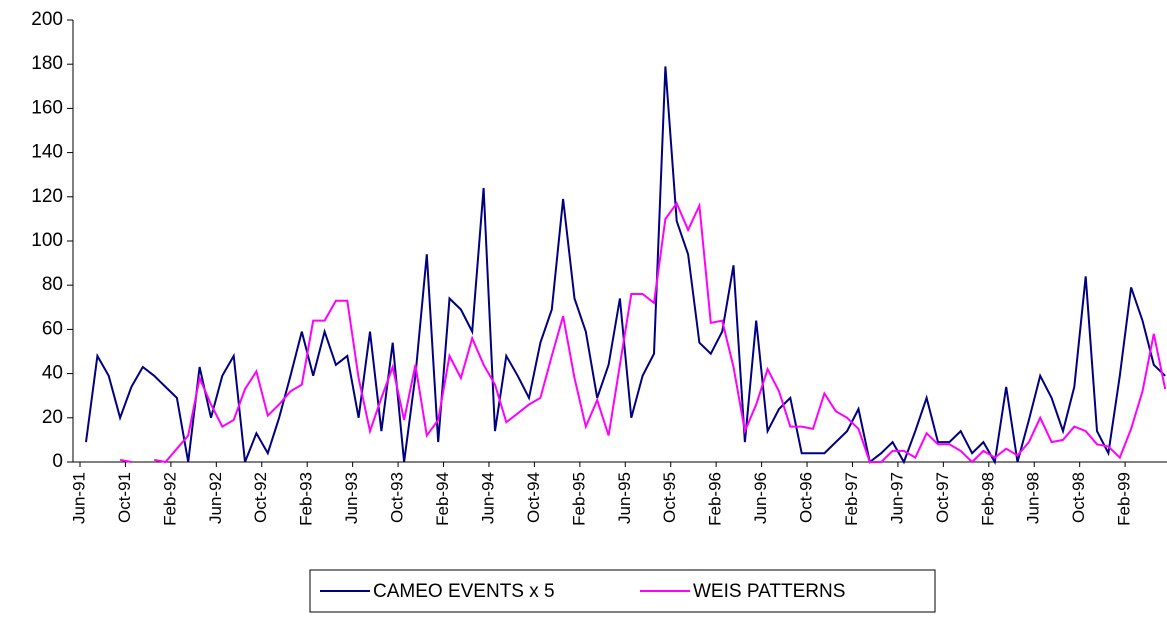 The height and width of the screenshot is (643, 1167). I want to click on x-tick-label: Jun-92, so click(215, 498).